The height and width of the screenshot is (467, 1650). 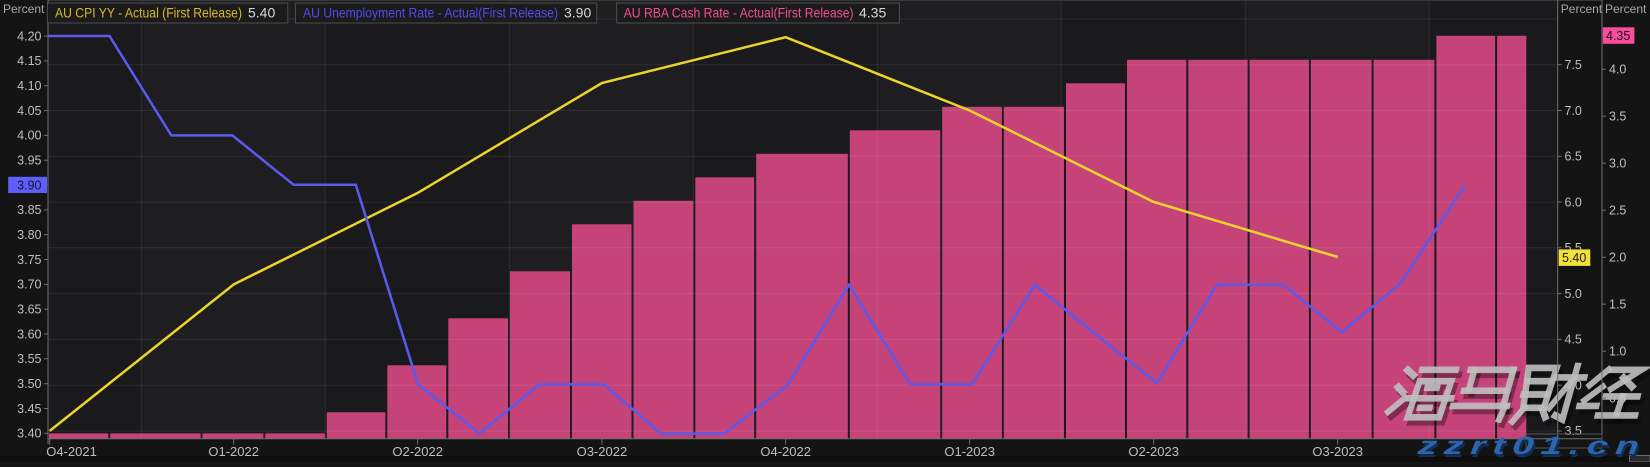 What do you see at coordinates (1617, 164) in the screenshot?
I see `svg-text: 3.0` at bounding box center [1617, 164].